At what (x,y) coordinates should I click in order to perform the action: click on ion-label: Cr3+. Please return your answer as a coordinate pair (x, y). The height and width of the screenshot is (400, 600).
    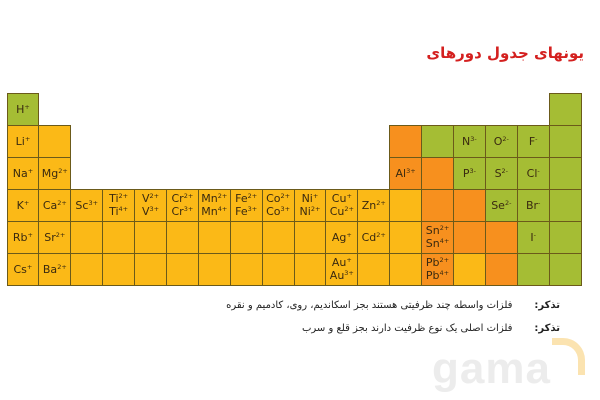
    Looking at the image, I should click on (182, 211).